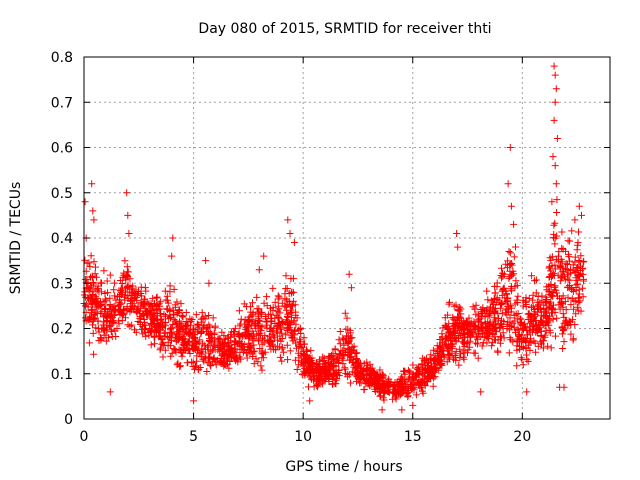 Image resolution: width=640 pixels, height=480 pixels. Describe the element at coordinates (62, 330) in the screenshot. I see `y-tick-label: 0.2` at that location.